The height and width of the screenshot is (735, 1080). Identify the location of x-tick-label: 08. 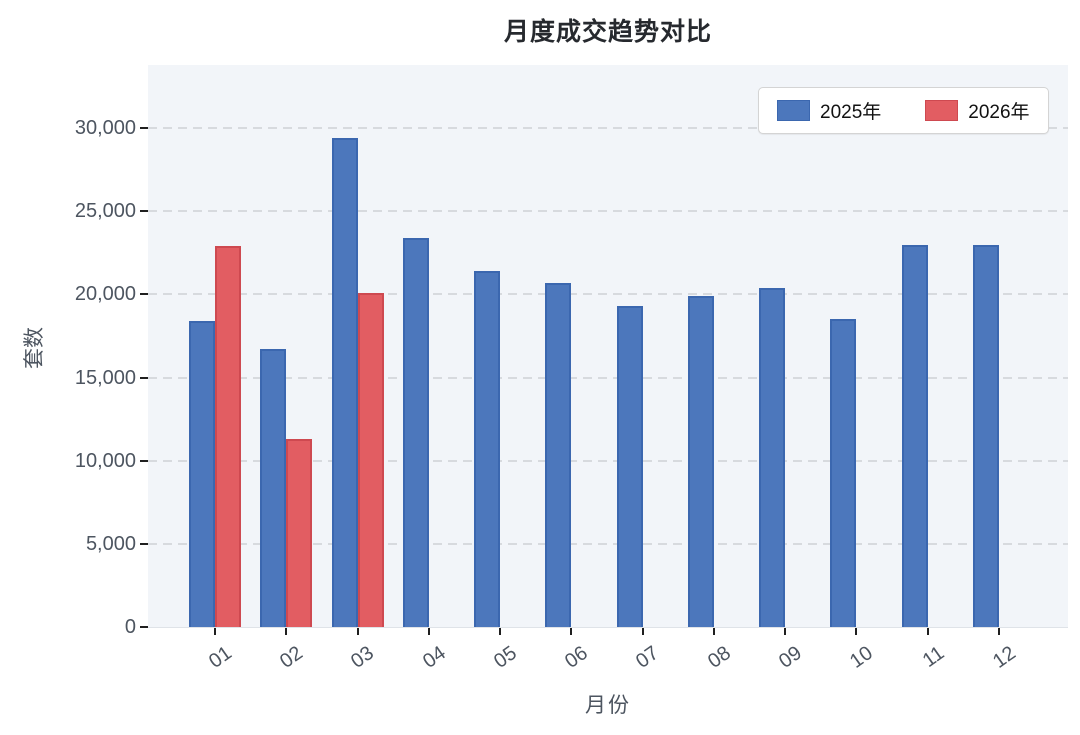
(719, 657).